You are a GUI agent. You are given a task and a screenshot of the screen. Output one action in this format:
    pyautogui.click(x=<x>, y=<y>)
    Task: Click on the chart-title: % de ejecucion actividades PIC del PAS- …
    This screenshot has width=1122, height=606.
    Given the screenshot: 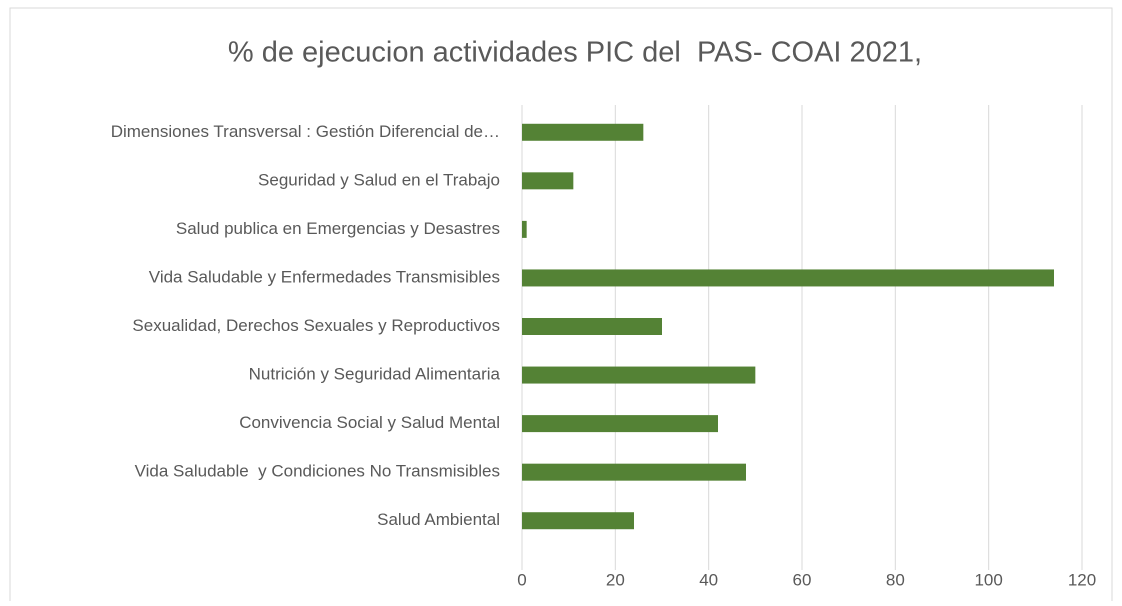 What is the action you would take?
    pyautogui.click(x=575, y=53)
    